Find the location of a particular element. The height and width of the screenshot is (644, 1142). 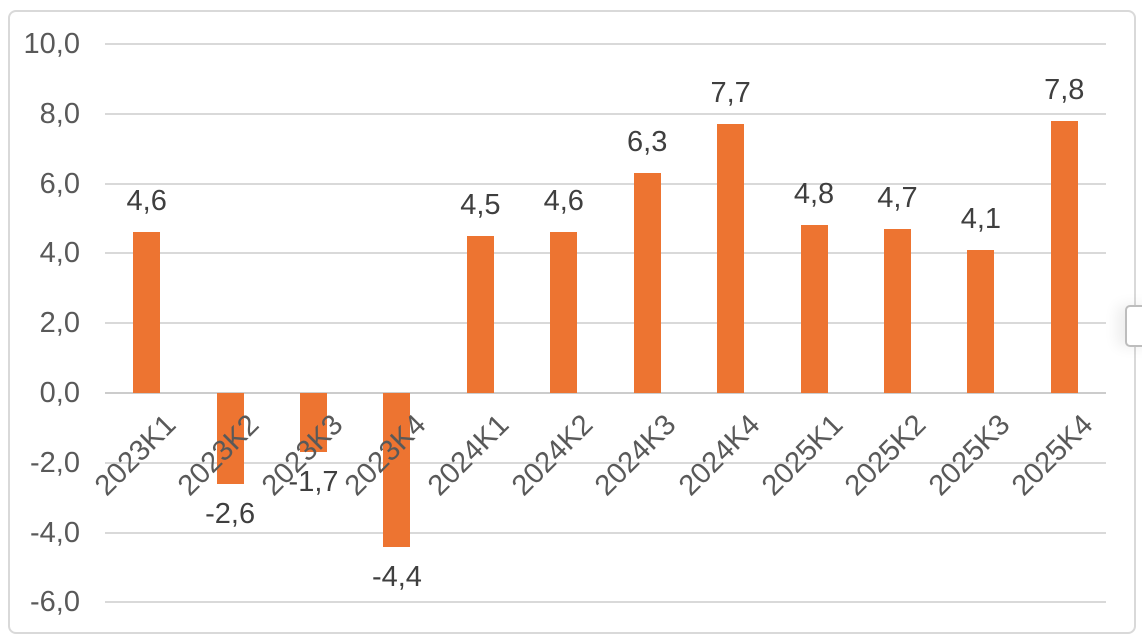

x-axis-tick-label: 2024K4 is located at coordinates (719, 455).